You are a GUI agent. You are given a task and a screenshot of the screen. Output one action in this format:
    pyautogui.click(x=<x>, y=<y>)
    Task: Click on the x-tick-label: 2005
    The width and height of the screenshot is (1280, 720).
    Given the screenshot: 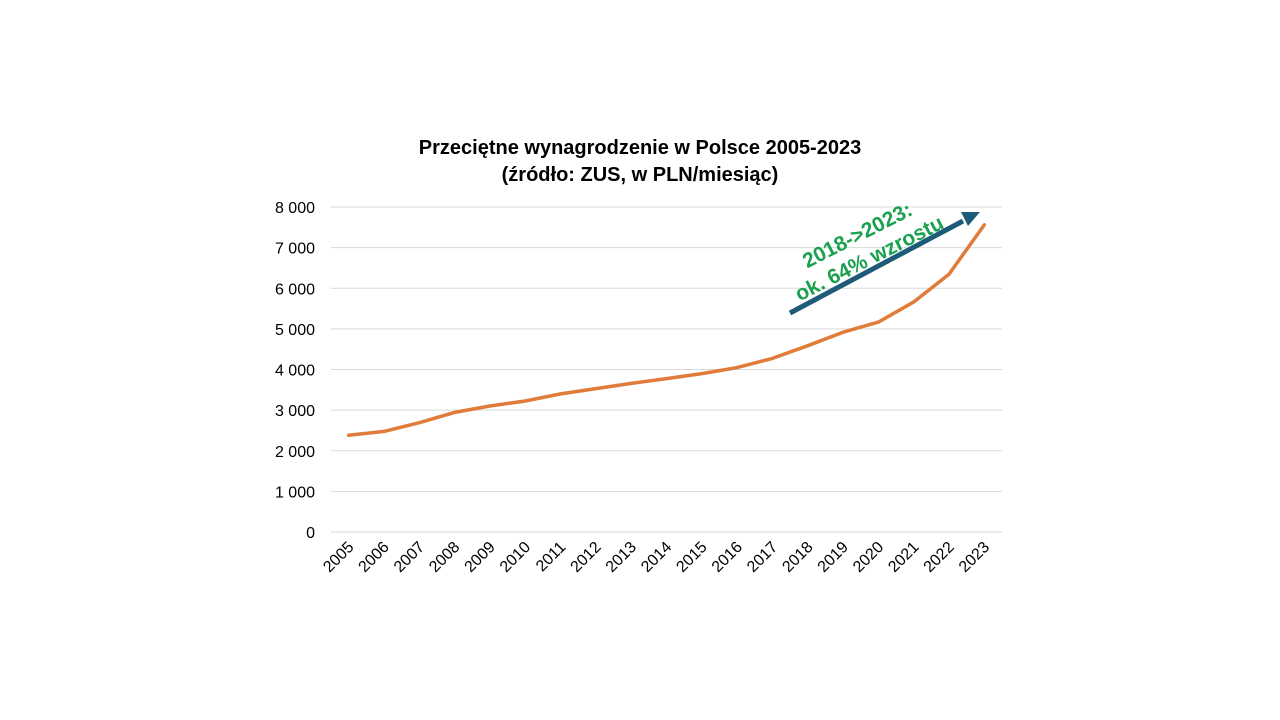 What is the action you would take?
    pyautogui.click(x=338, y=557)
    